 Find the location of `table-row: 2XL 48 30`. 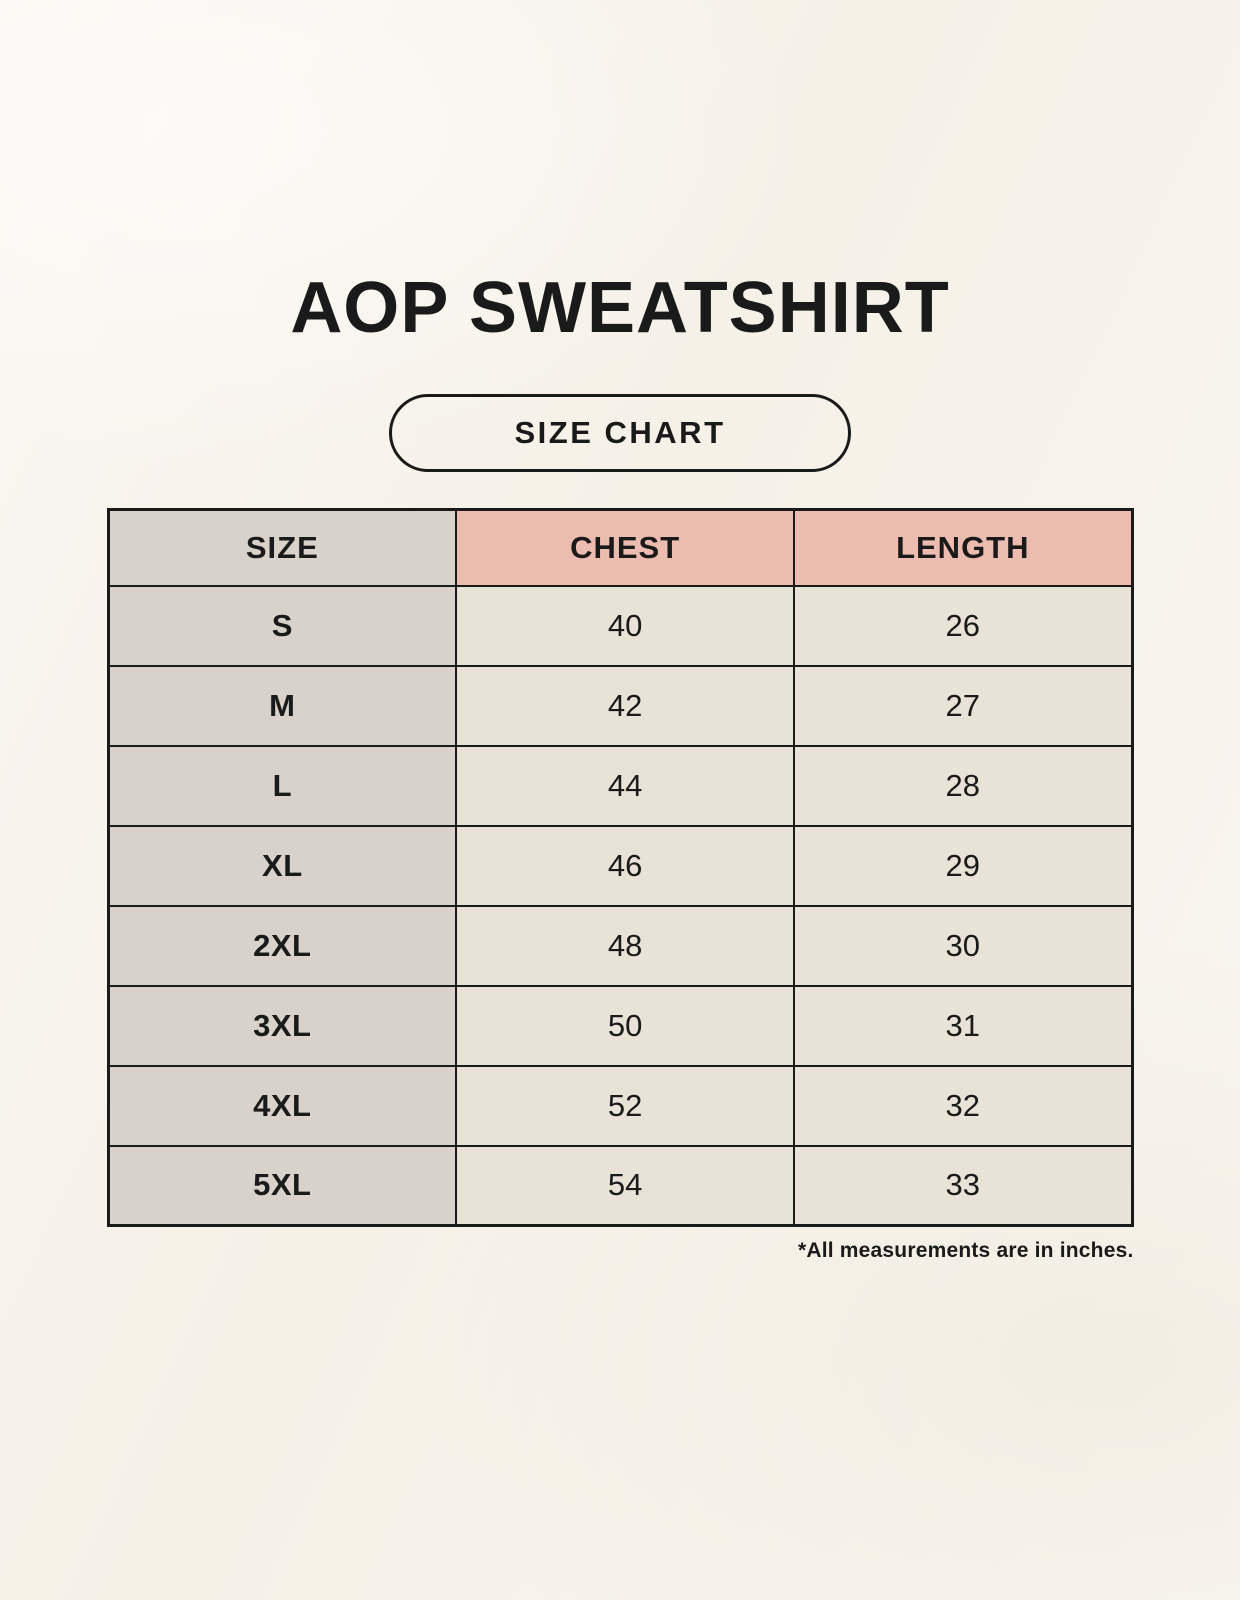

table-row: 2XL 48 30 is located at coordinates (619, 945).